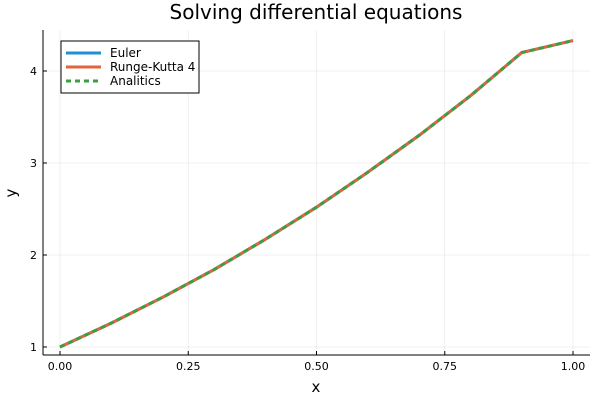 This screenshot has height=400, width=600. Describe the element at coordinates (33, 347) in the screenshot. I see `y-tick-label: 1` at that location.